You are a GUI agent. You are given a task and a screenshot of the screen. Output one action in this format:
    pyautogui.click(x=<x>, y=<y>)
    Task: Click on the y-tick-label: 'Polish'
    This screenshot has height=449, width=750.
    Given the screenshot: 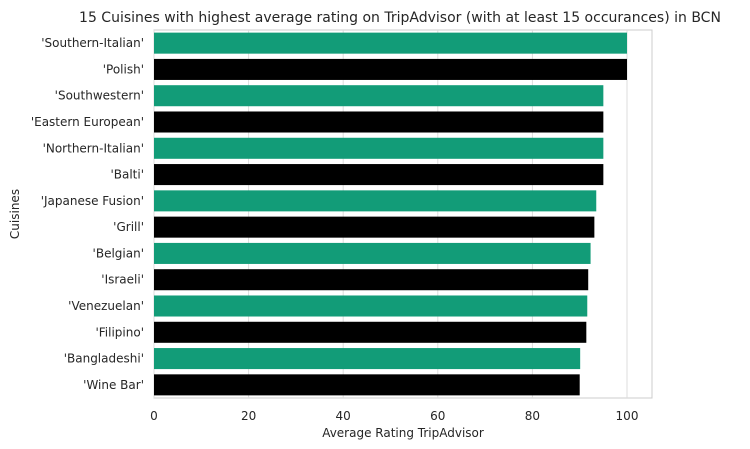 What is the action you would take?
    pyautogui.click(x=123, y=69)
    